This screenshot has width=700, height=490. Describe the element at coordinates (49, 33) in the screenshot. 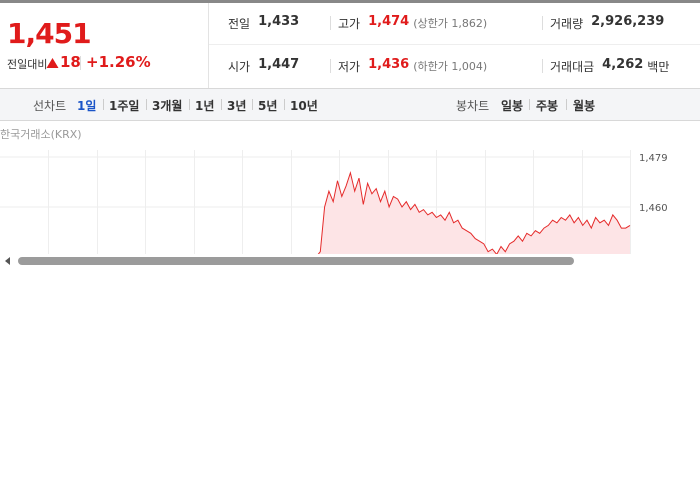

I see `price: 1,451` at that location.